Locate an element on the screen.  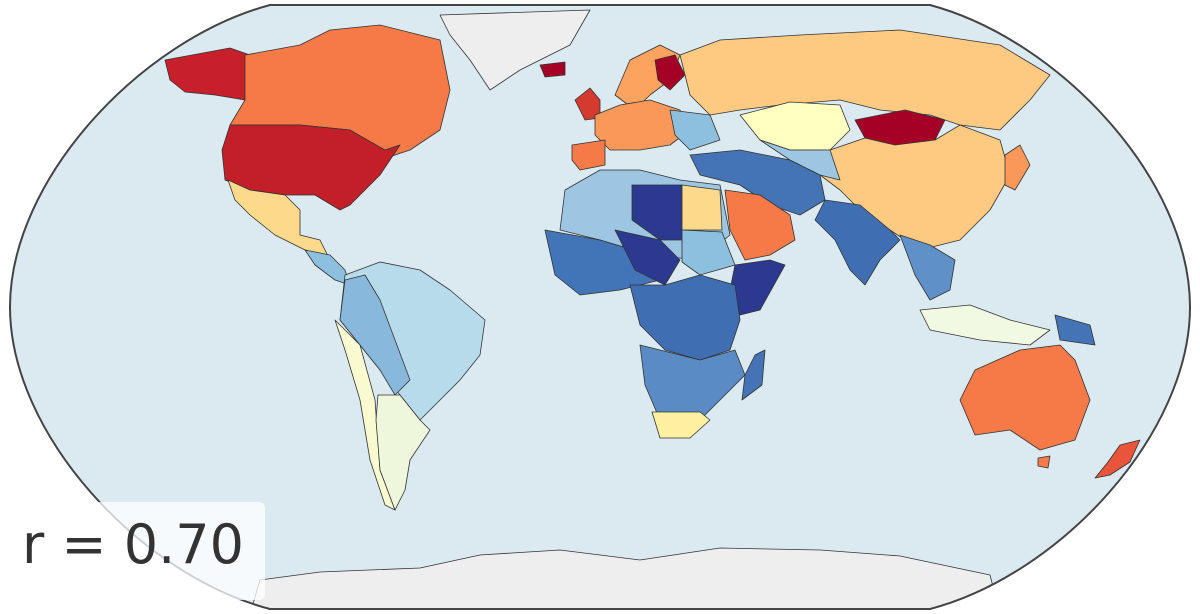
southern-africa is located at coordinates (692, 382).